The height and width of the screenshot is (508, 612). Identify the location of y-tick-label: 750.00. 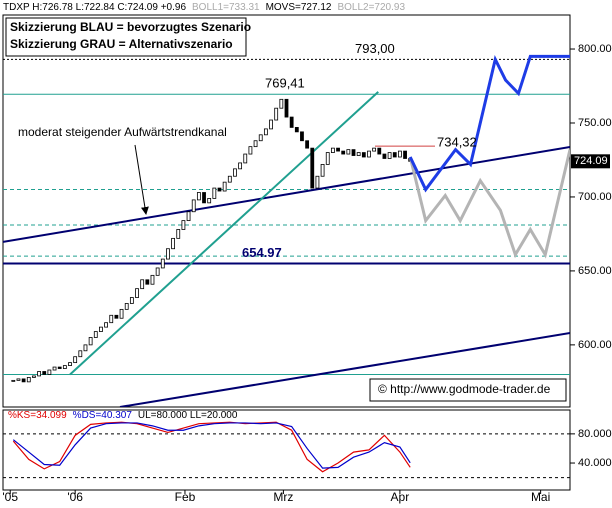
(595, 123).